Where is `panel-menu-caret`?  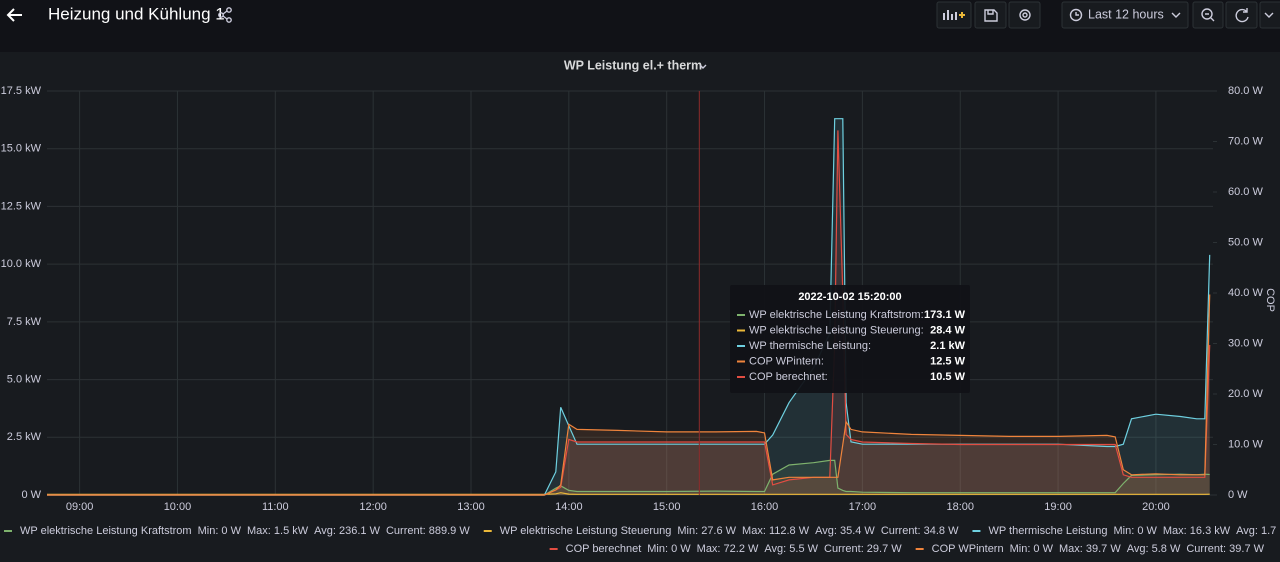
panel-menu-caret is located at coordinates (703, 66).